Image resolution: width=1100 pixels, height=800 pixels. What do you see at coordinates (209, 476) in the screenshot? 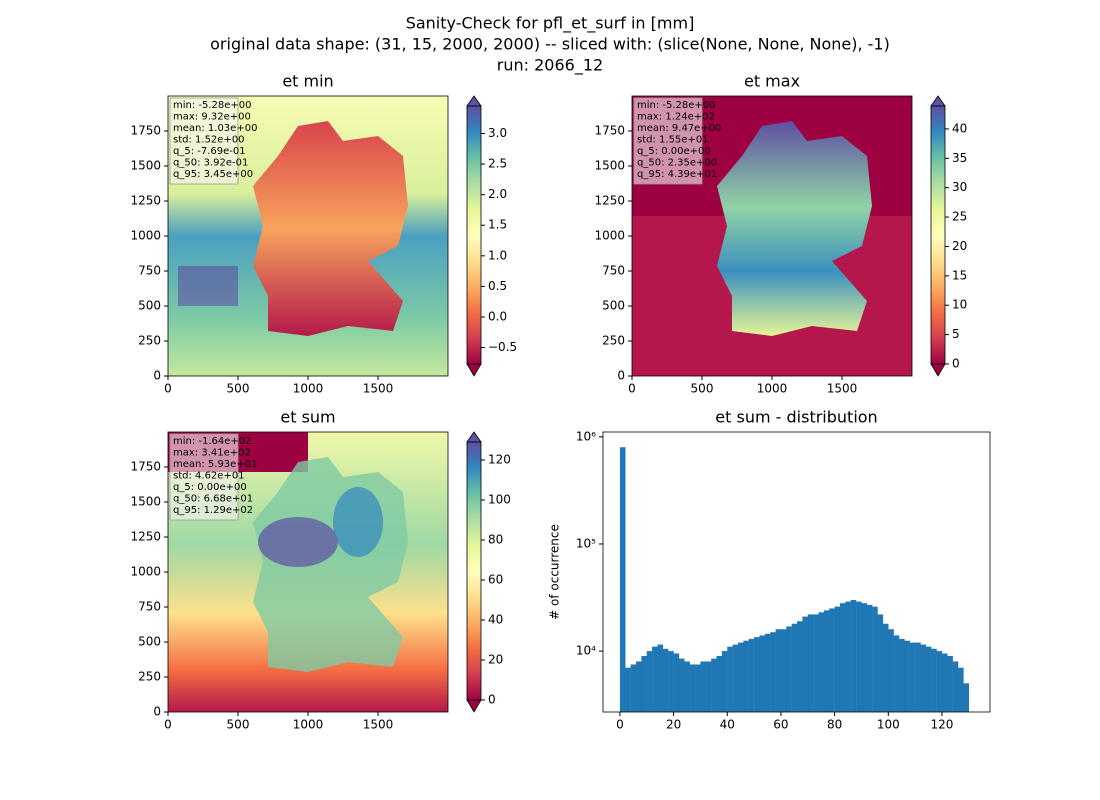
I see `stats-line: std: 4.62e+01` at bounding box center [209, 476].